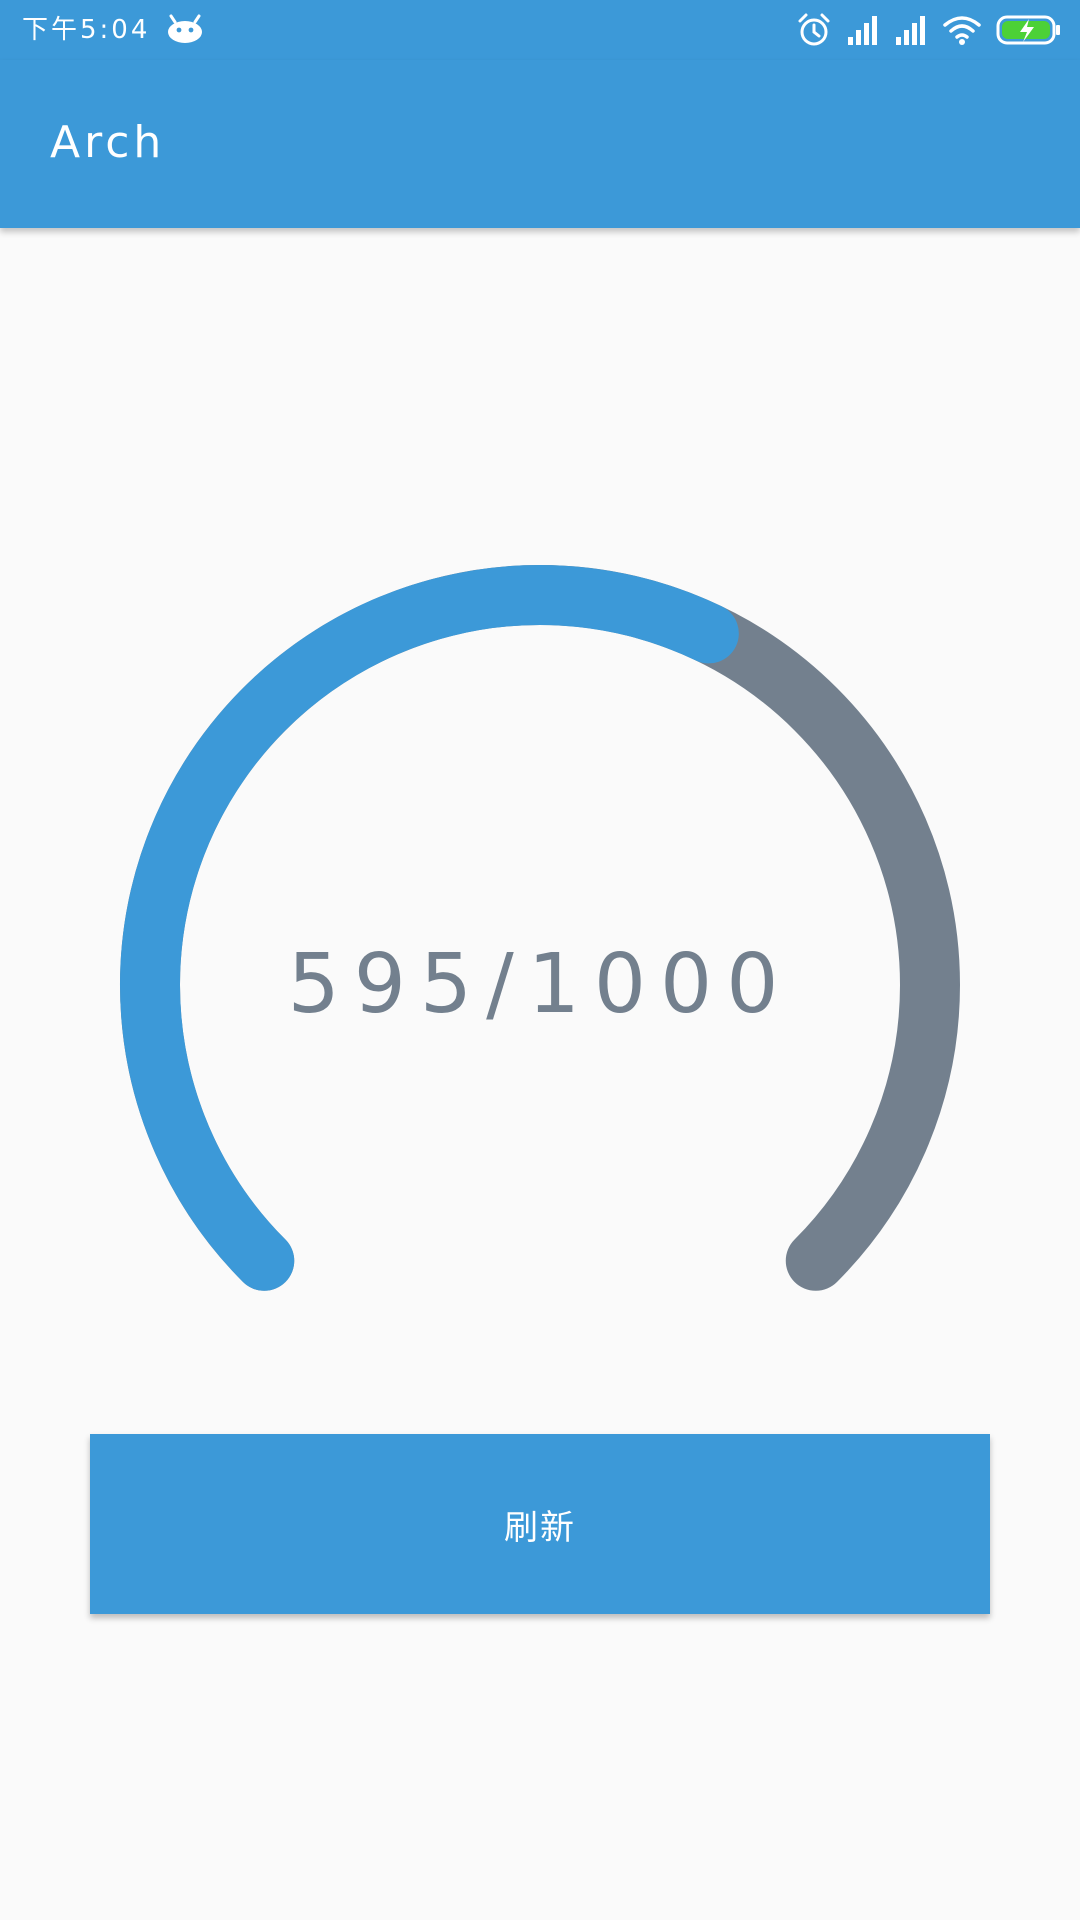  What do you see at coordinates (185, 28) in the screenshot?
I see `android-debug-icon` at bounding box center [185, 28].